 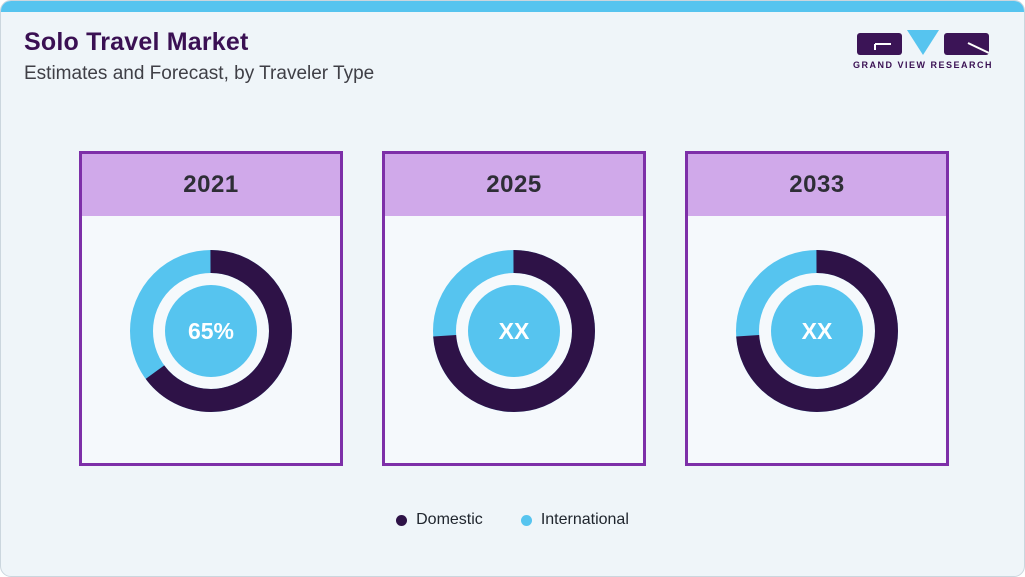 I want to click on donut-center-label: 65%, so click(x=211, y=331).